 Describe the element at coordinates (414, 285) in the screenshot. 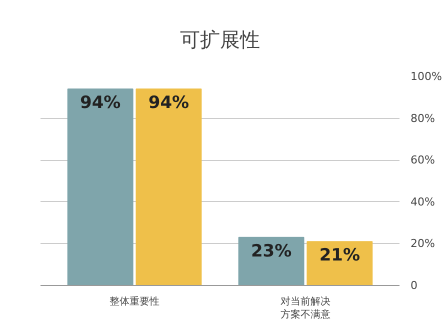

I see `y-tick-label: 0` at that location.